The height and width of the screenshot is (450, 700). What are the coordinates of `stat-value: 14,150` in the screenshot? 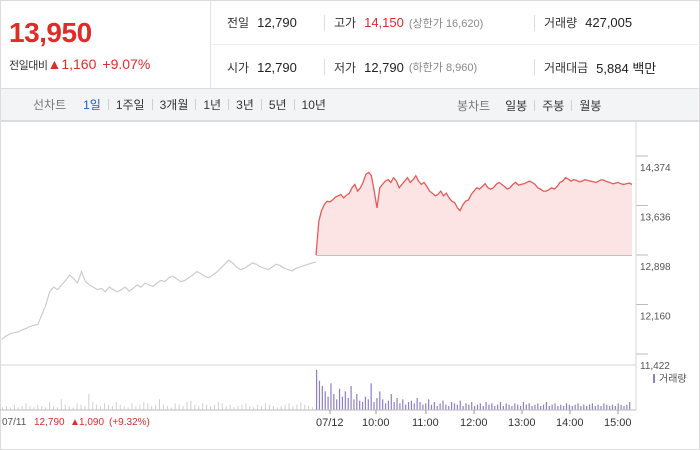 It's located at (384, 22).